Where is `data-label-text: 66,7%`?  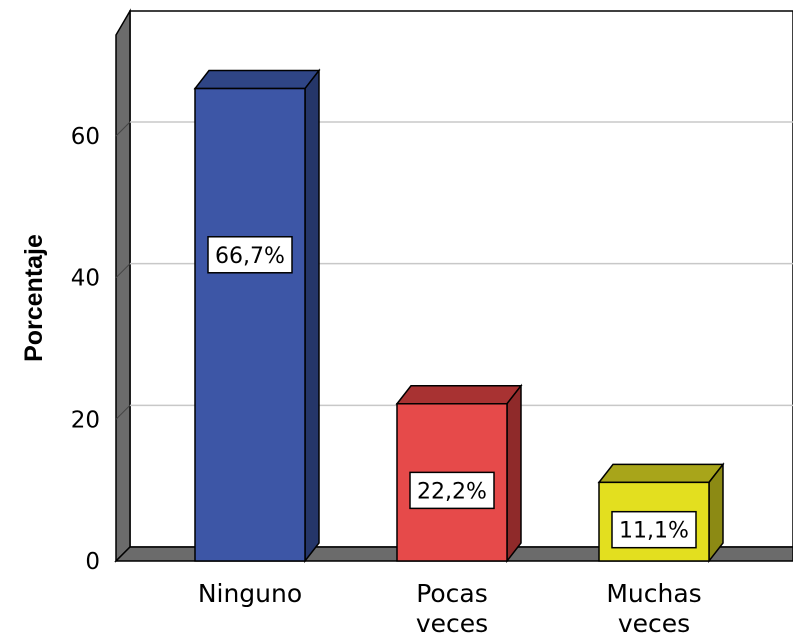
data-label-text: 66,7% is located at coordinates (250, 256).